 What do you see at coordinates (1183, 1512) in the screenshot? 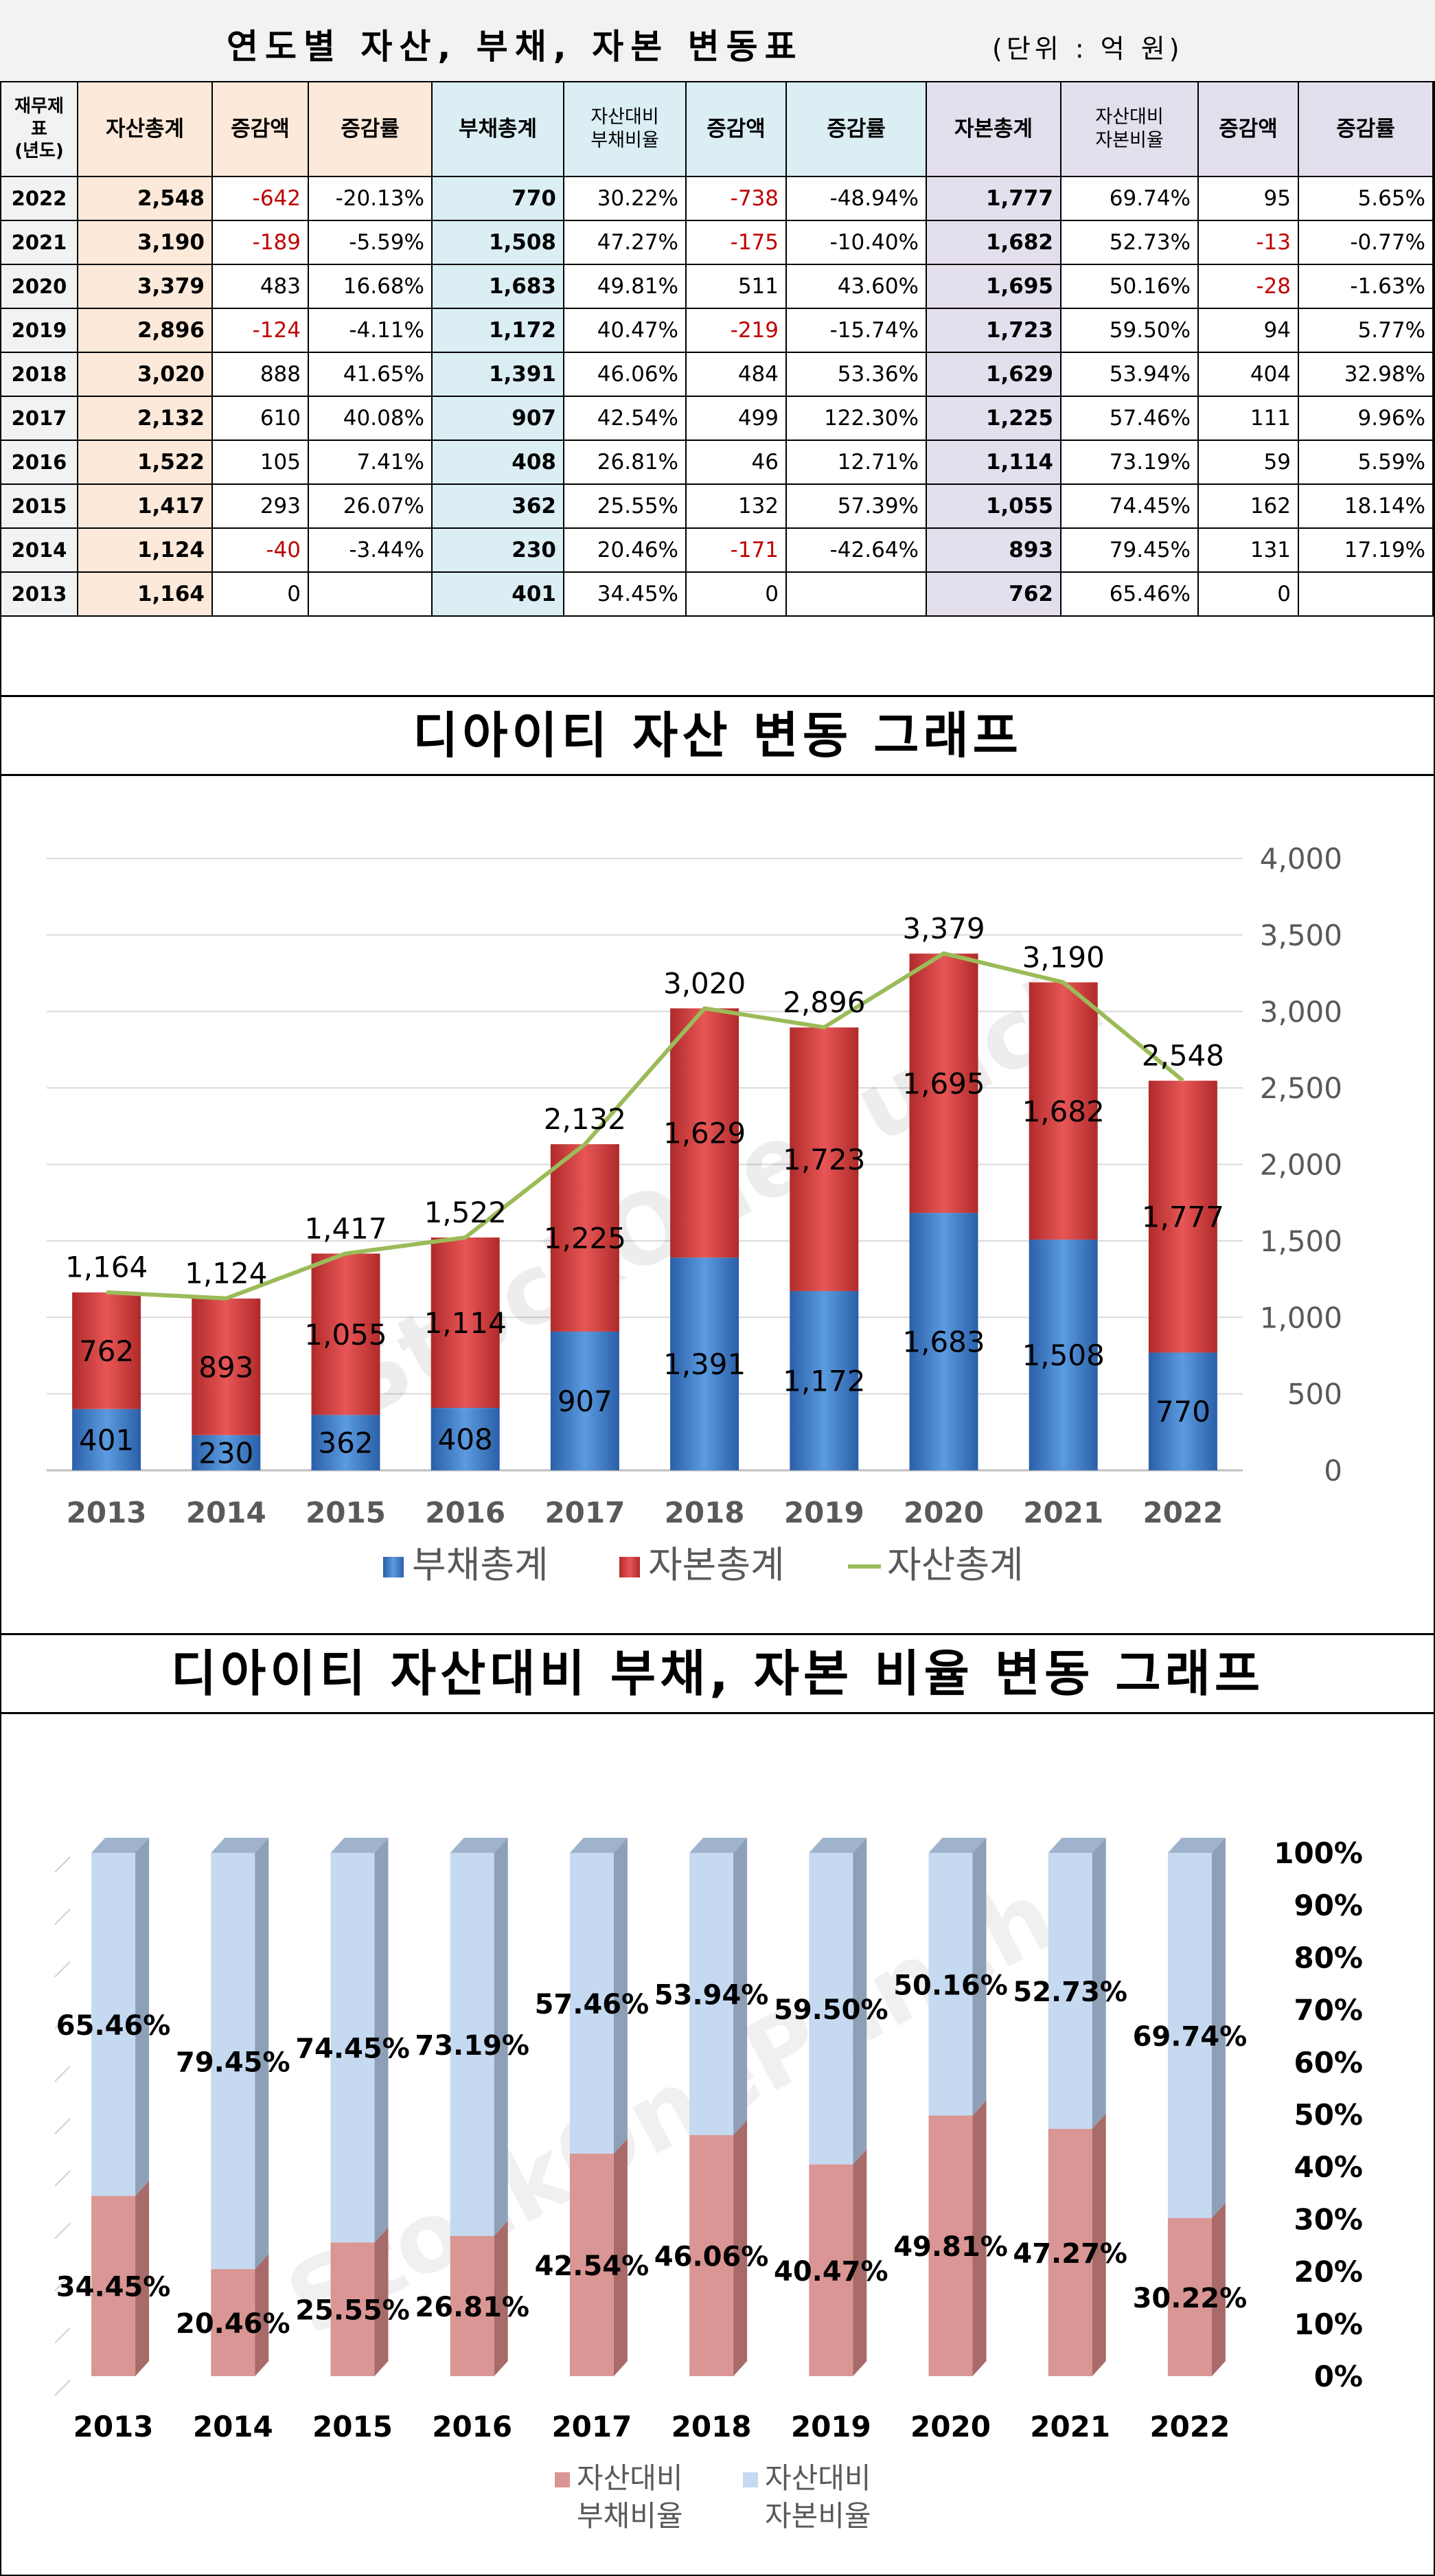
I see `x-tick-label: 2022` at bounding box center [1183, 1512].